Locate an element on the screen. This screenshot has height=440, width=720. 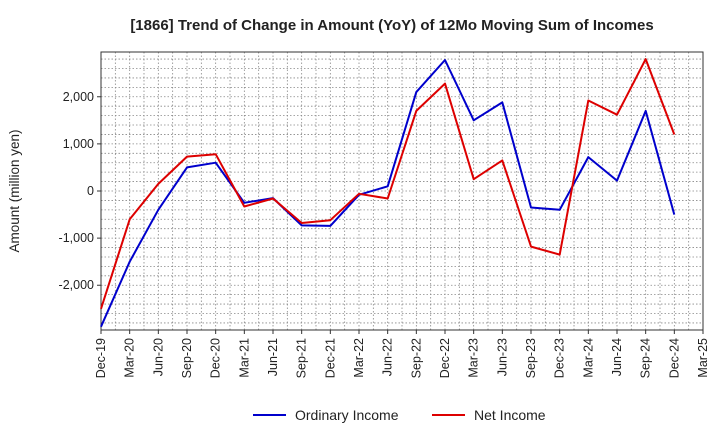
y-tick-label: -2,000 is located at coordinates (76, 285).